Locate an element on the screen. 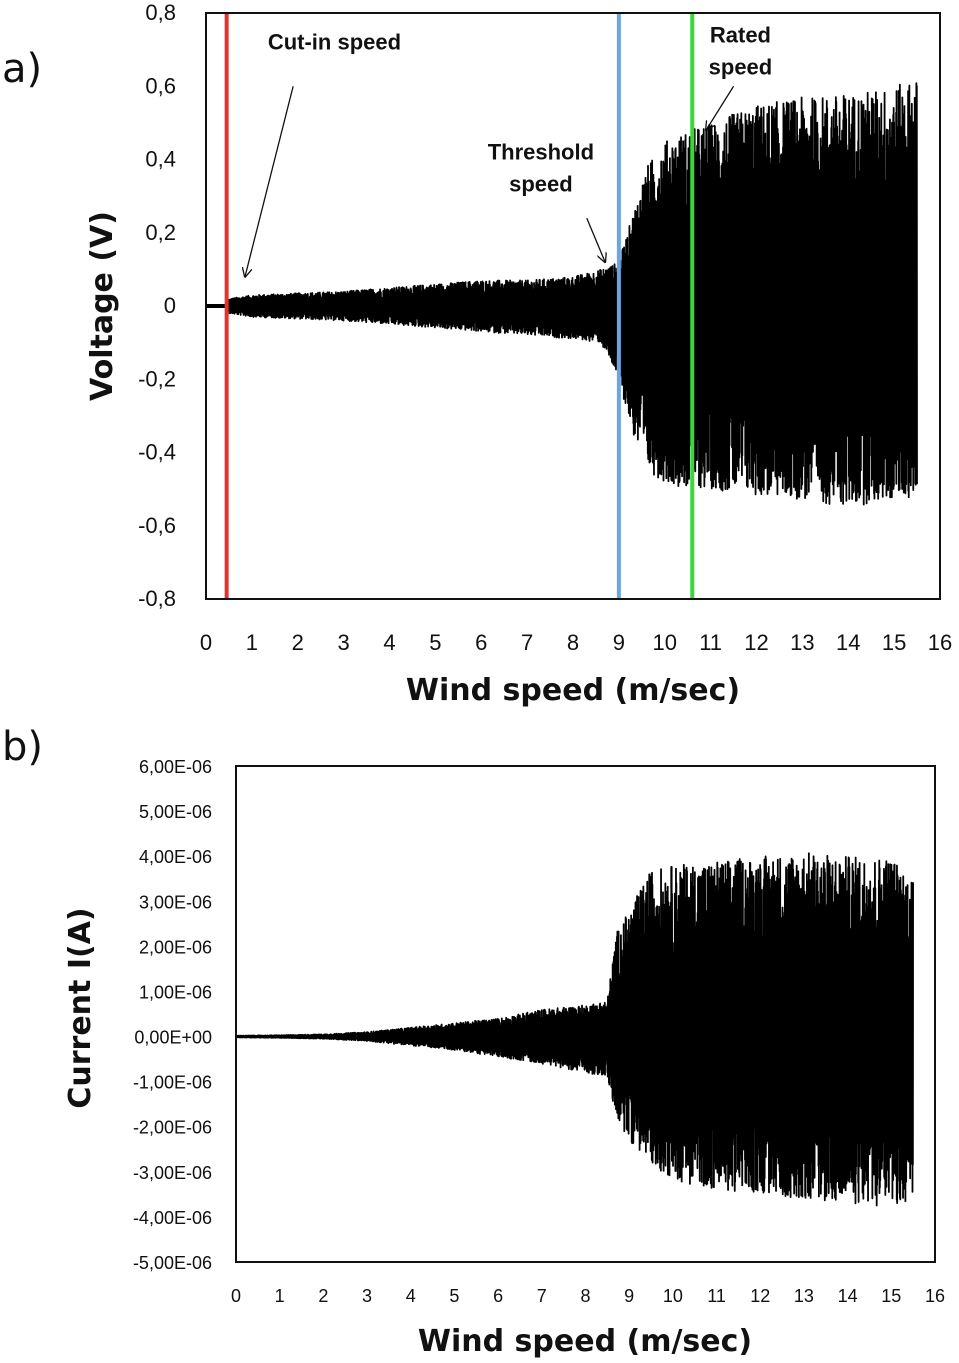 The image size is (959, 1363). y-tick-label: -0,8 is located at coordinates (157, 598).